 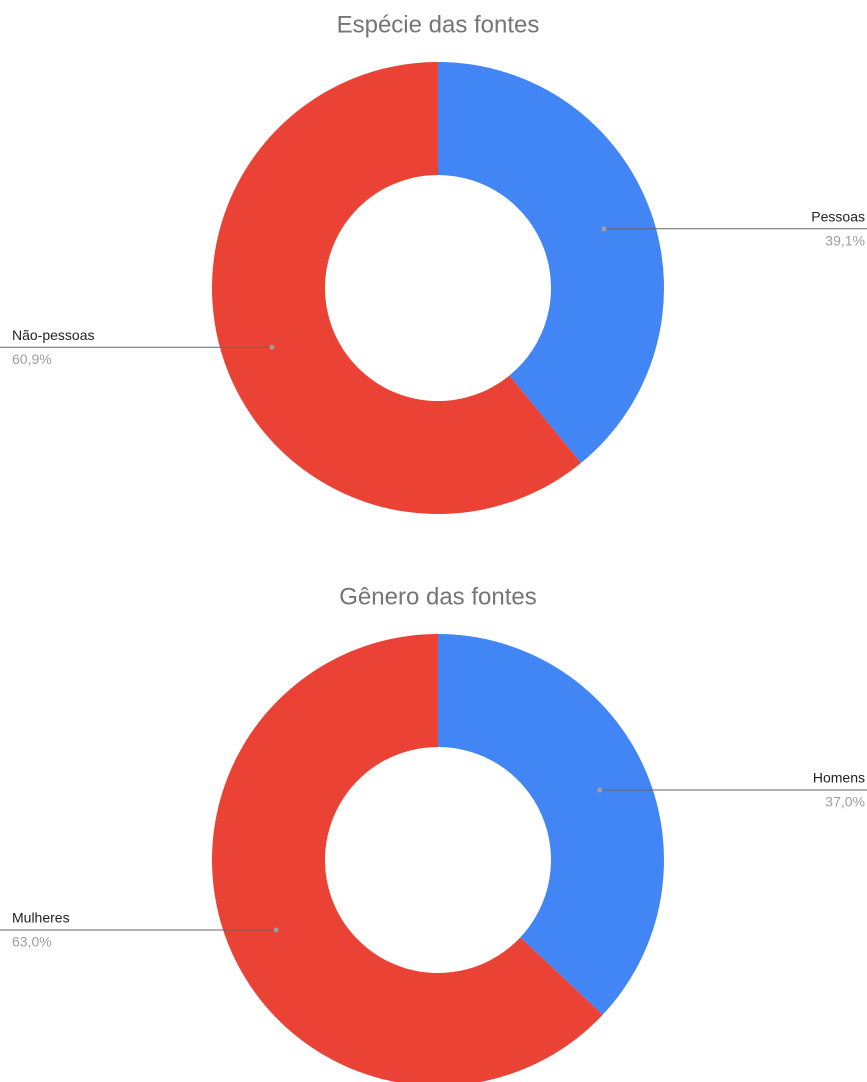 I want to click on slice-value: 60,9%, so click(x=32, y=359).